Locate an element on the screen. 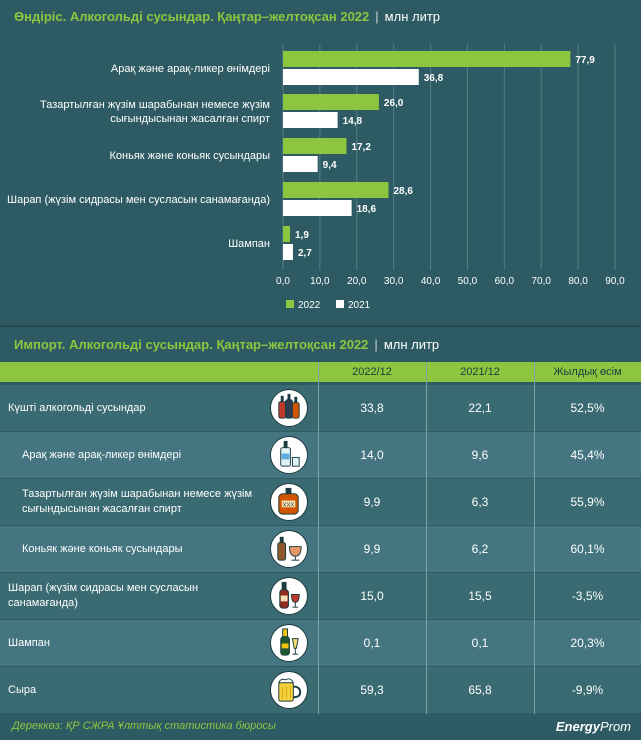  x-tick-label: 80,0 is located at coordinates (578, 281).